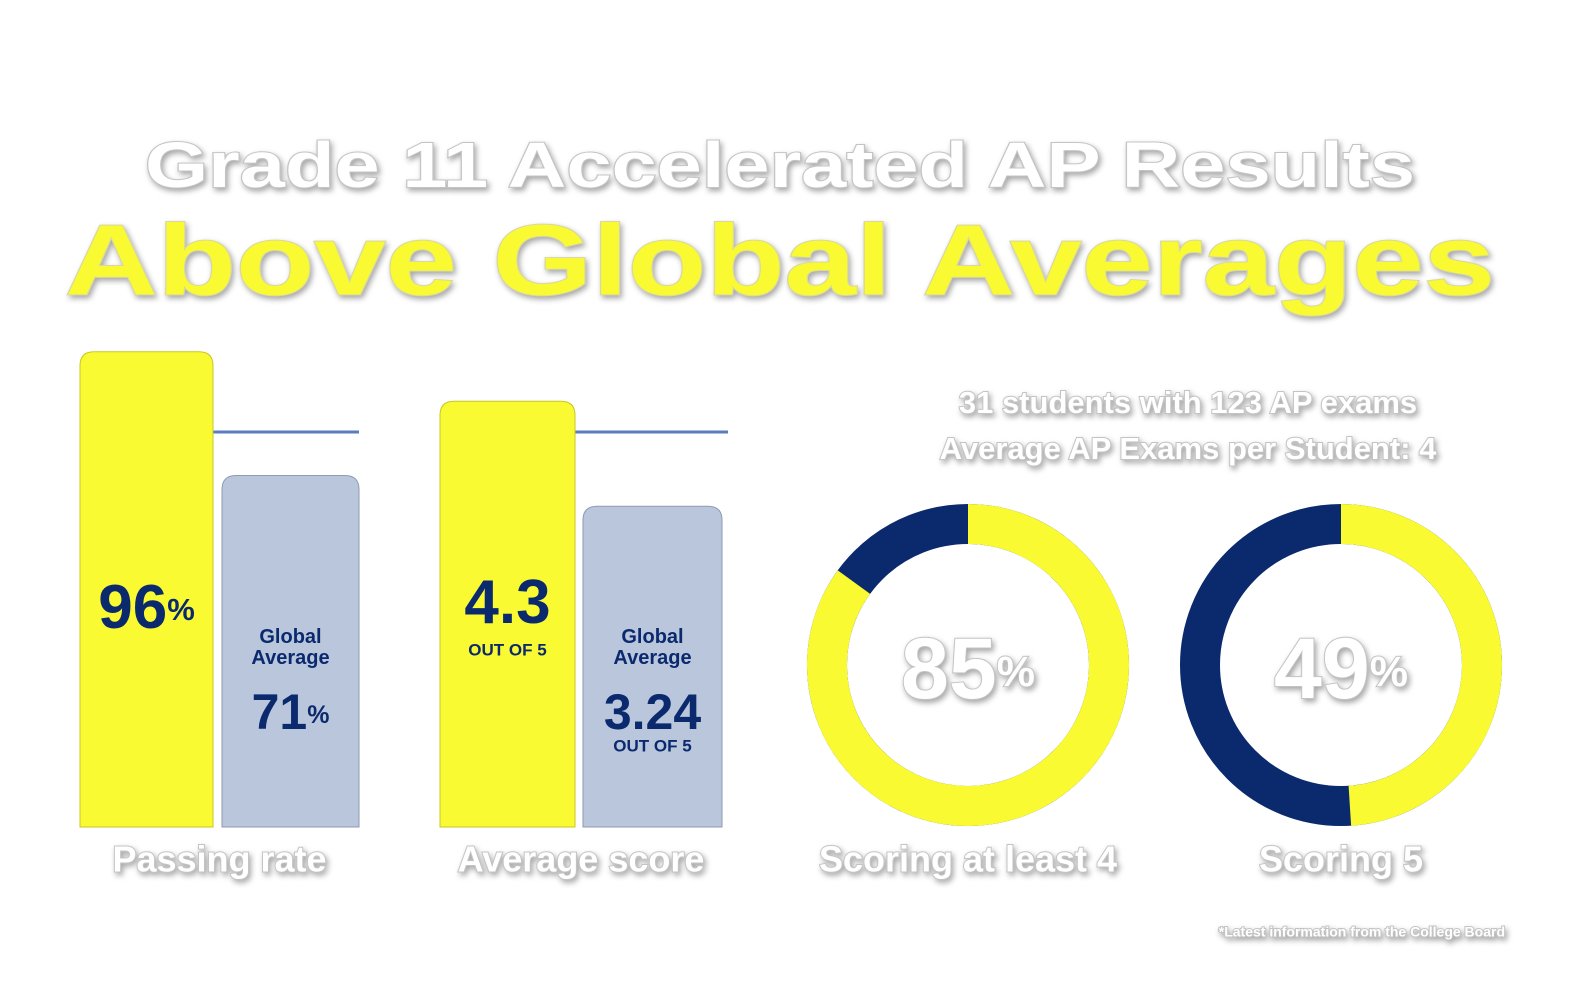 The image size is (1573, 1000). I want to click on value: 71, so click(280, 712).